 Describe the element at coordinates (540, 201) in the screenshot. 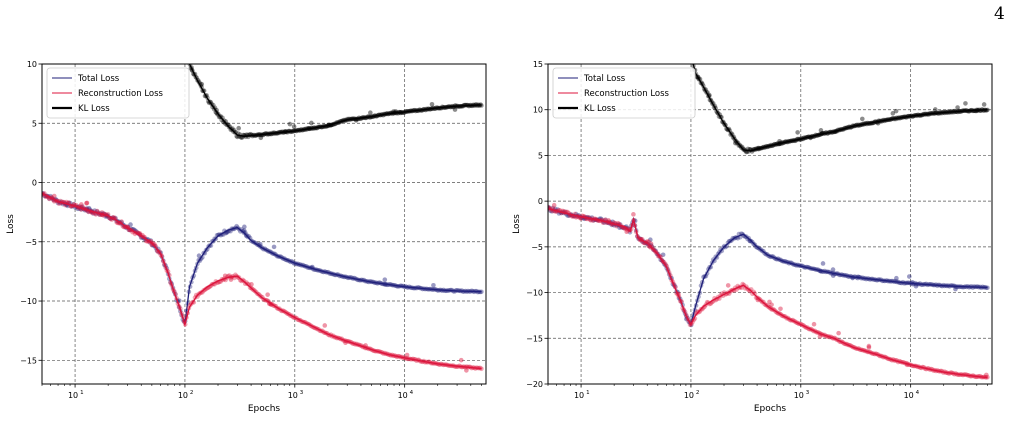

I see `y-tick-label: 0` at that location.